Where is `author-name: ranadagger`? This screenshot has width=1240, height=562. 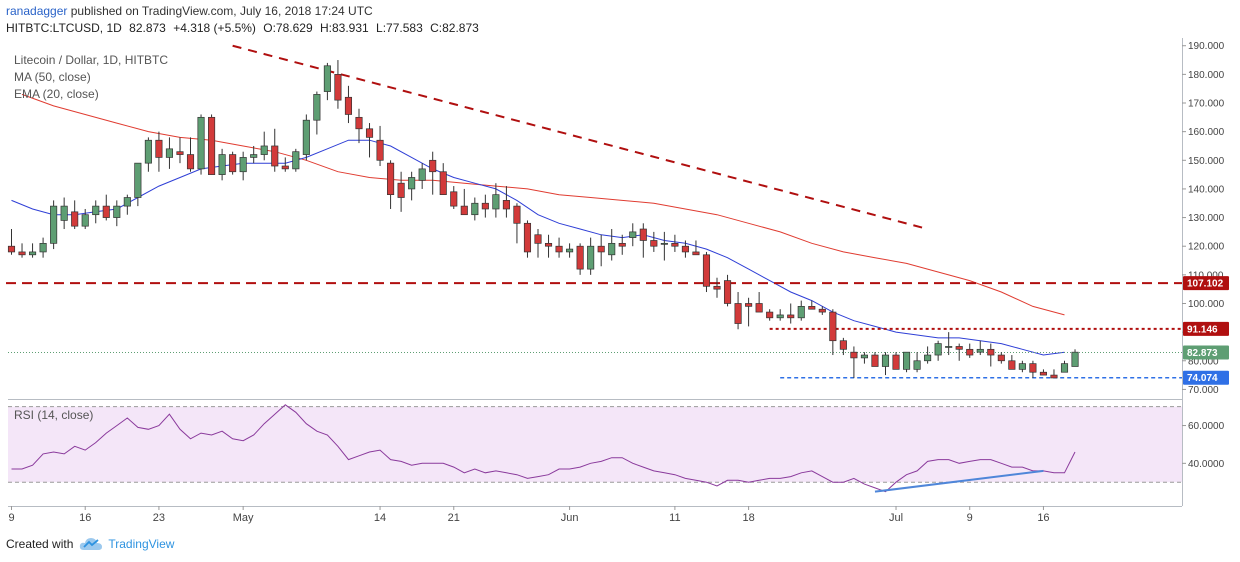
author-name: ranadagger is located at coordinates (37, 11).